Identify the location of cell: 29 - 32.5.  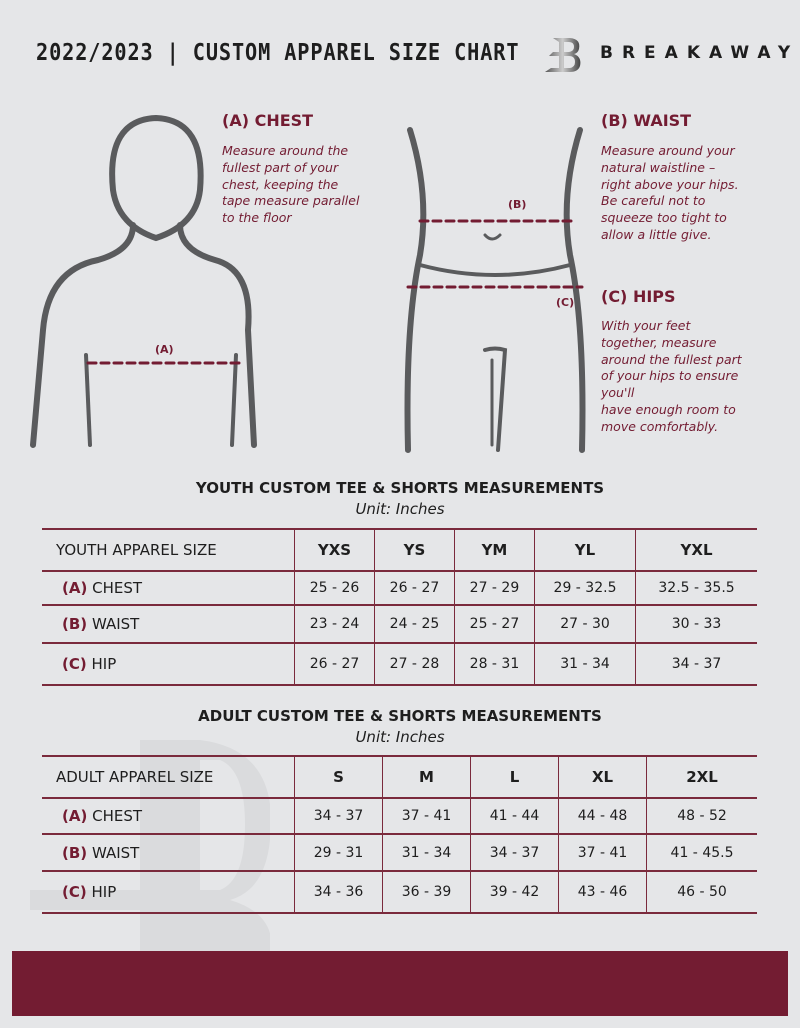
(584, 588).